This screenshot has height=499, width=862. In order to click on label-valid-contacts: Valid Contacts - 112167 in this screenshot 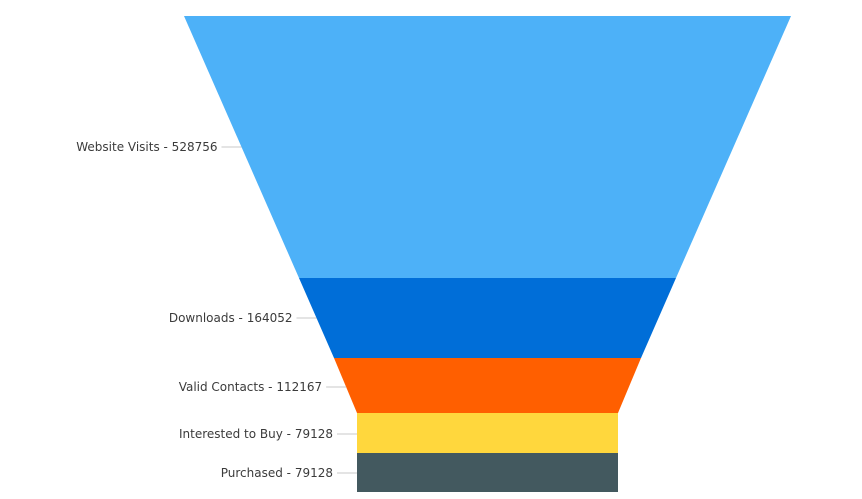, I will do `click(250, 387)`.